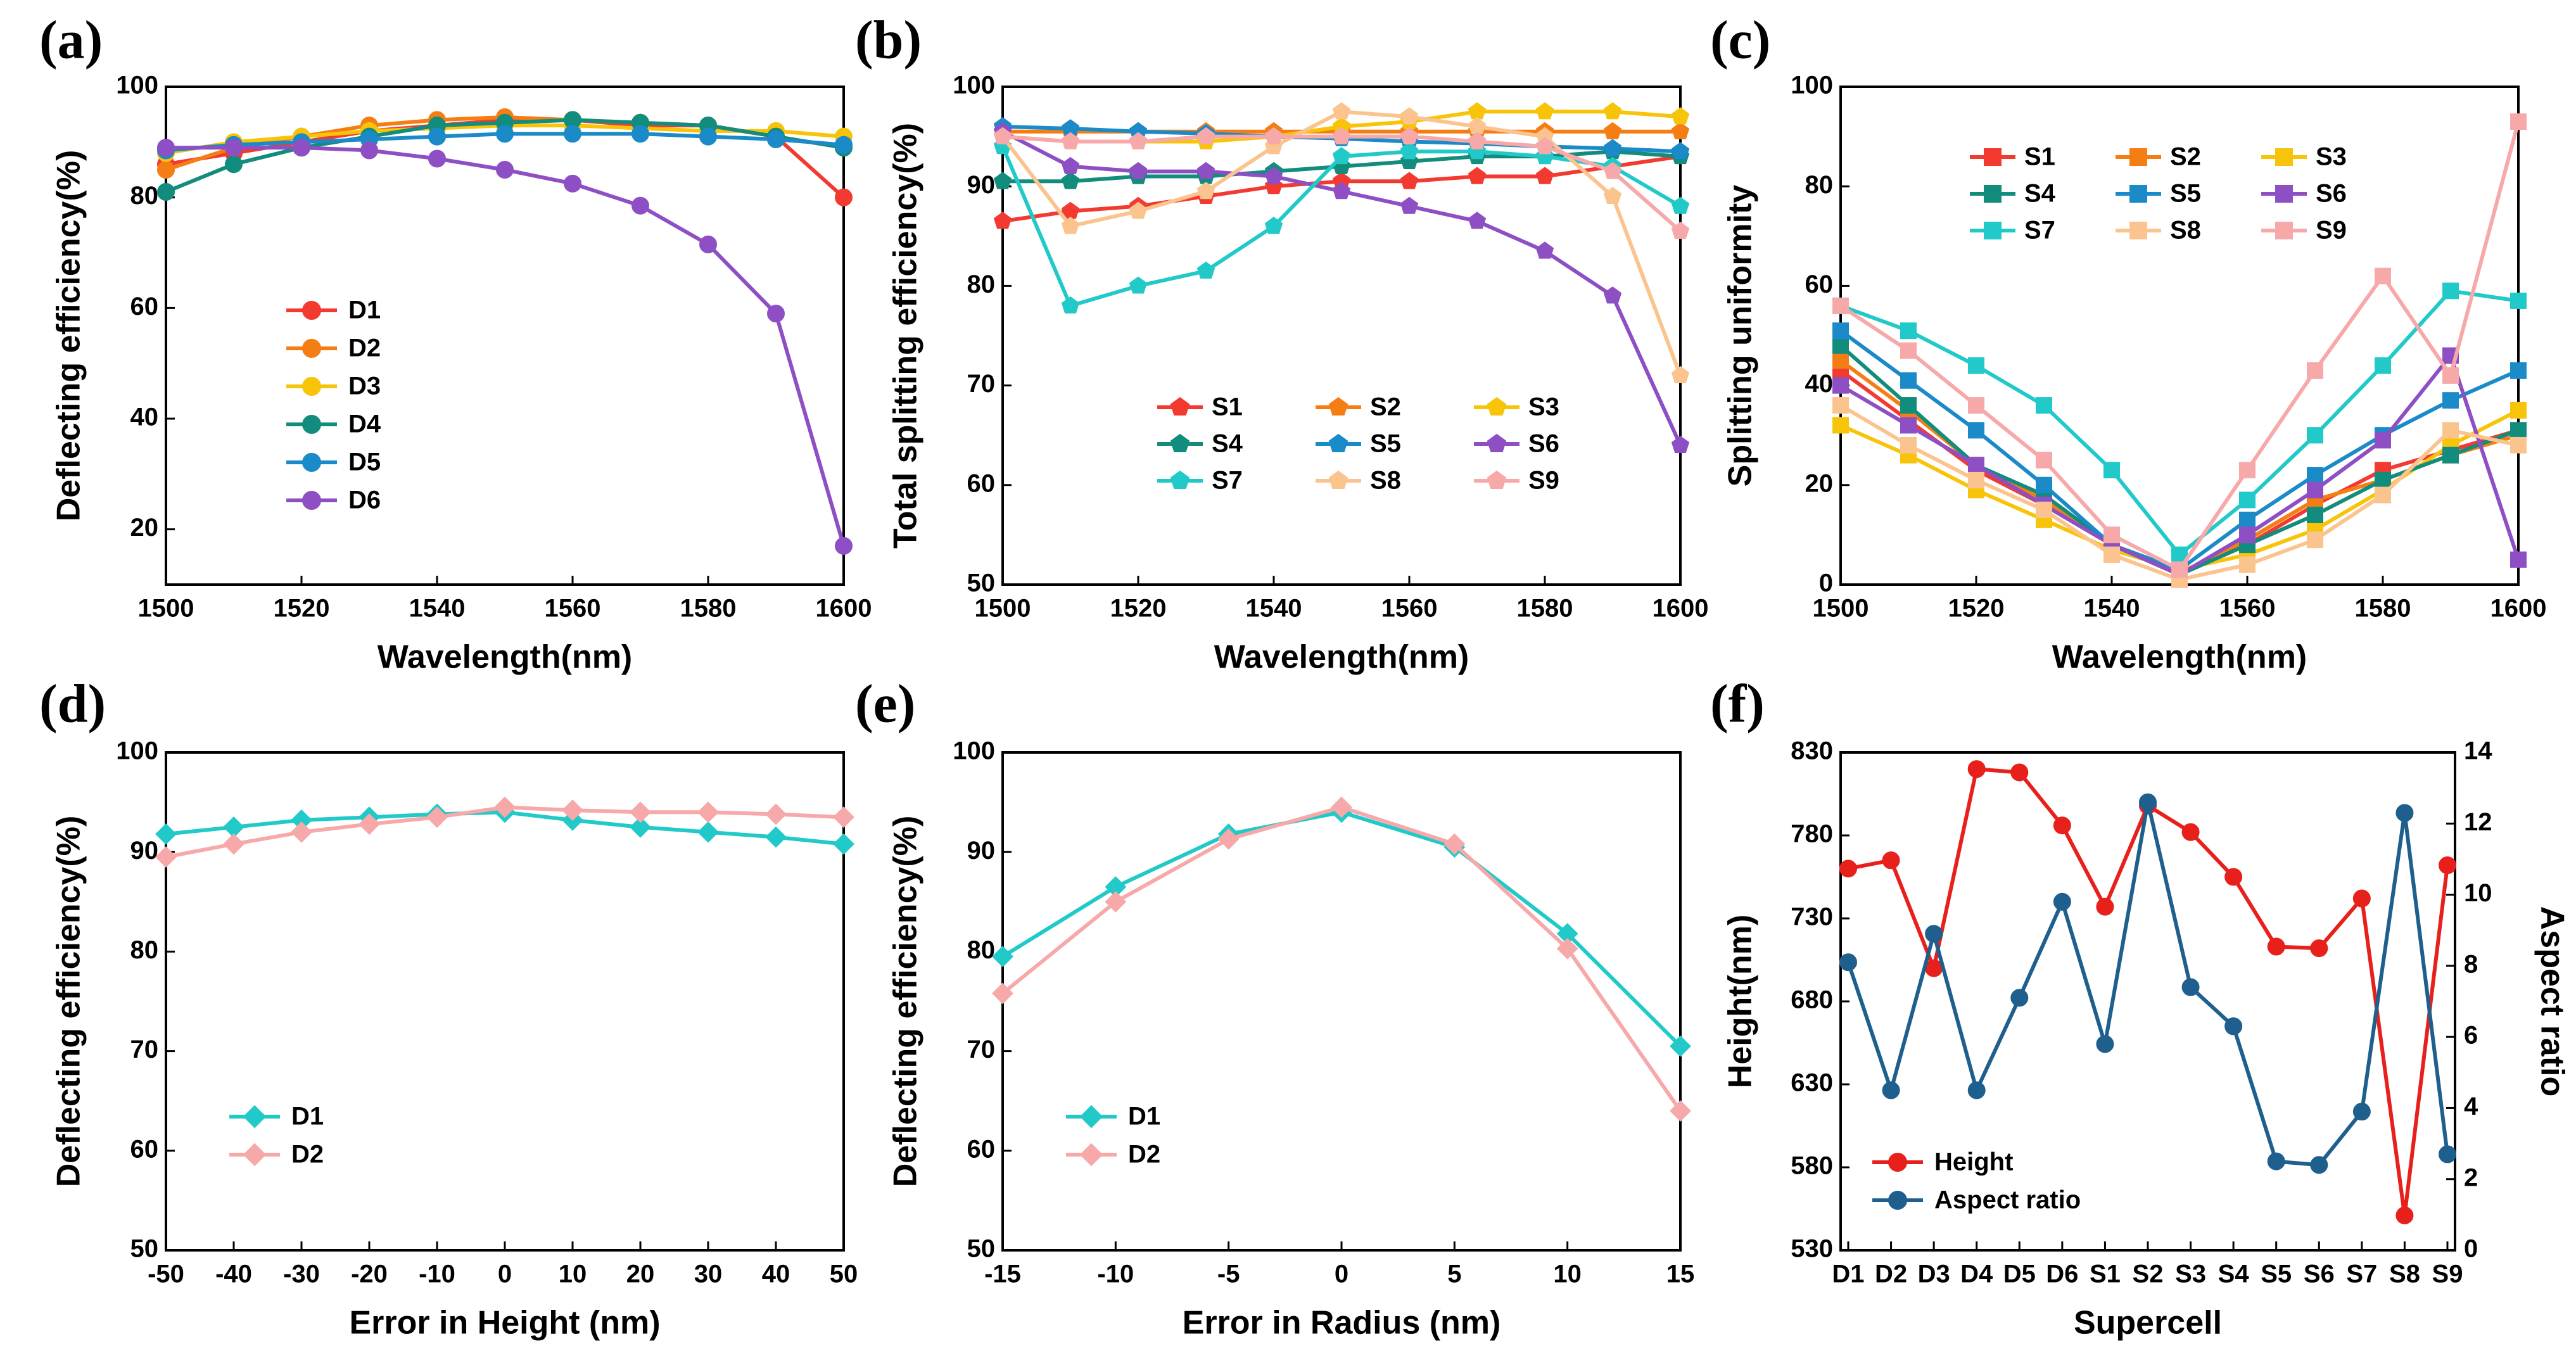 Image resolution: width=2576 pixels, height=1351 pixels. I want to click on x-tick-label: 1520, so click(1138, 609).